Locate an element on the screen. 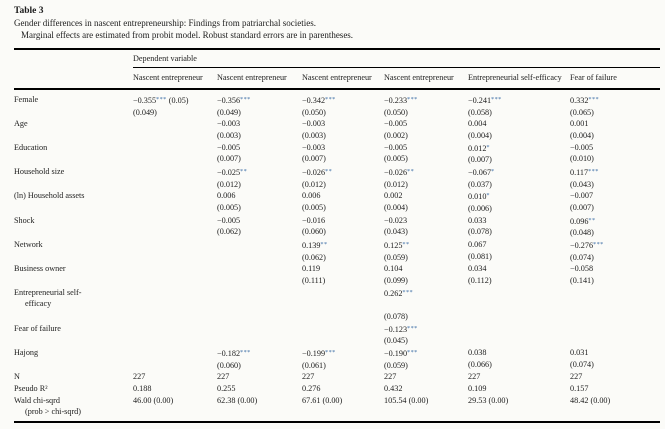 Image resolution: width=665 pixels, height=429 pixels. table-cell: −0.342*** (0.050) is located at coordinates (319, 106).